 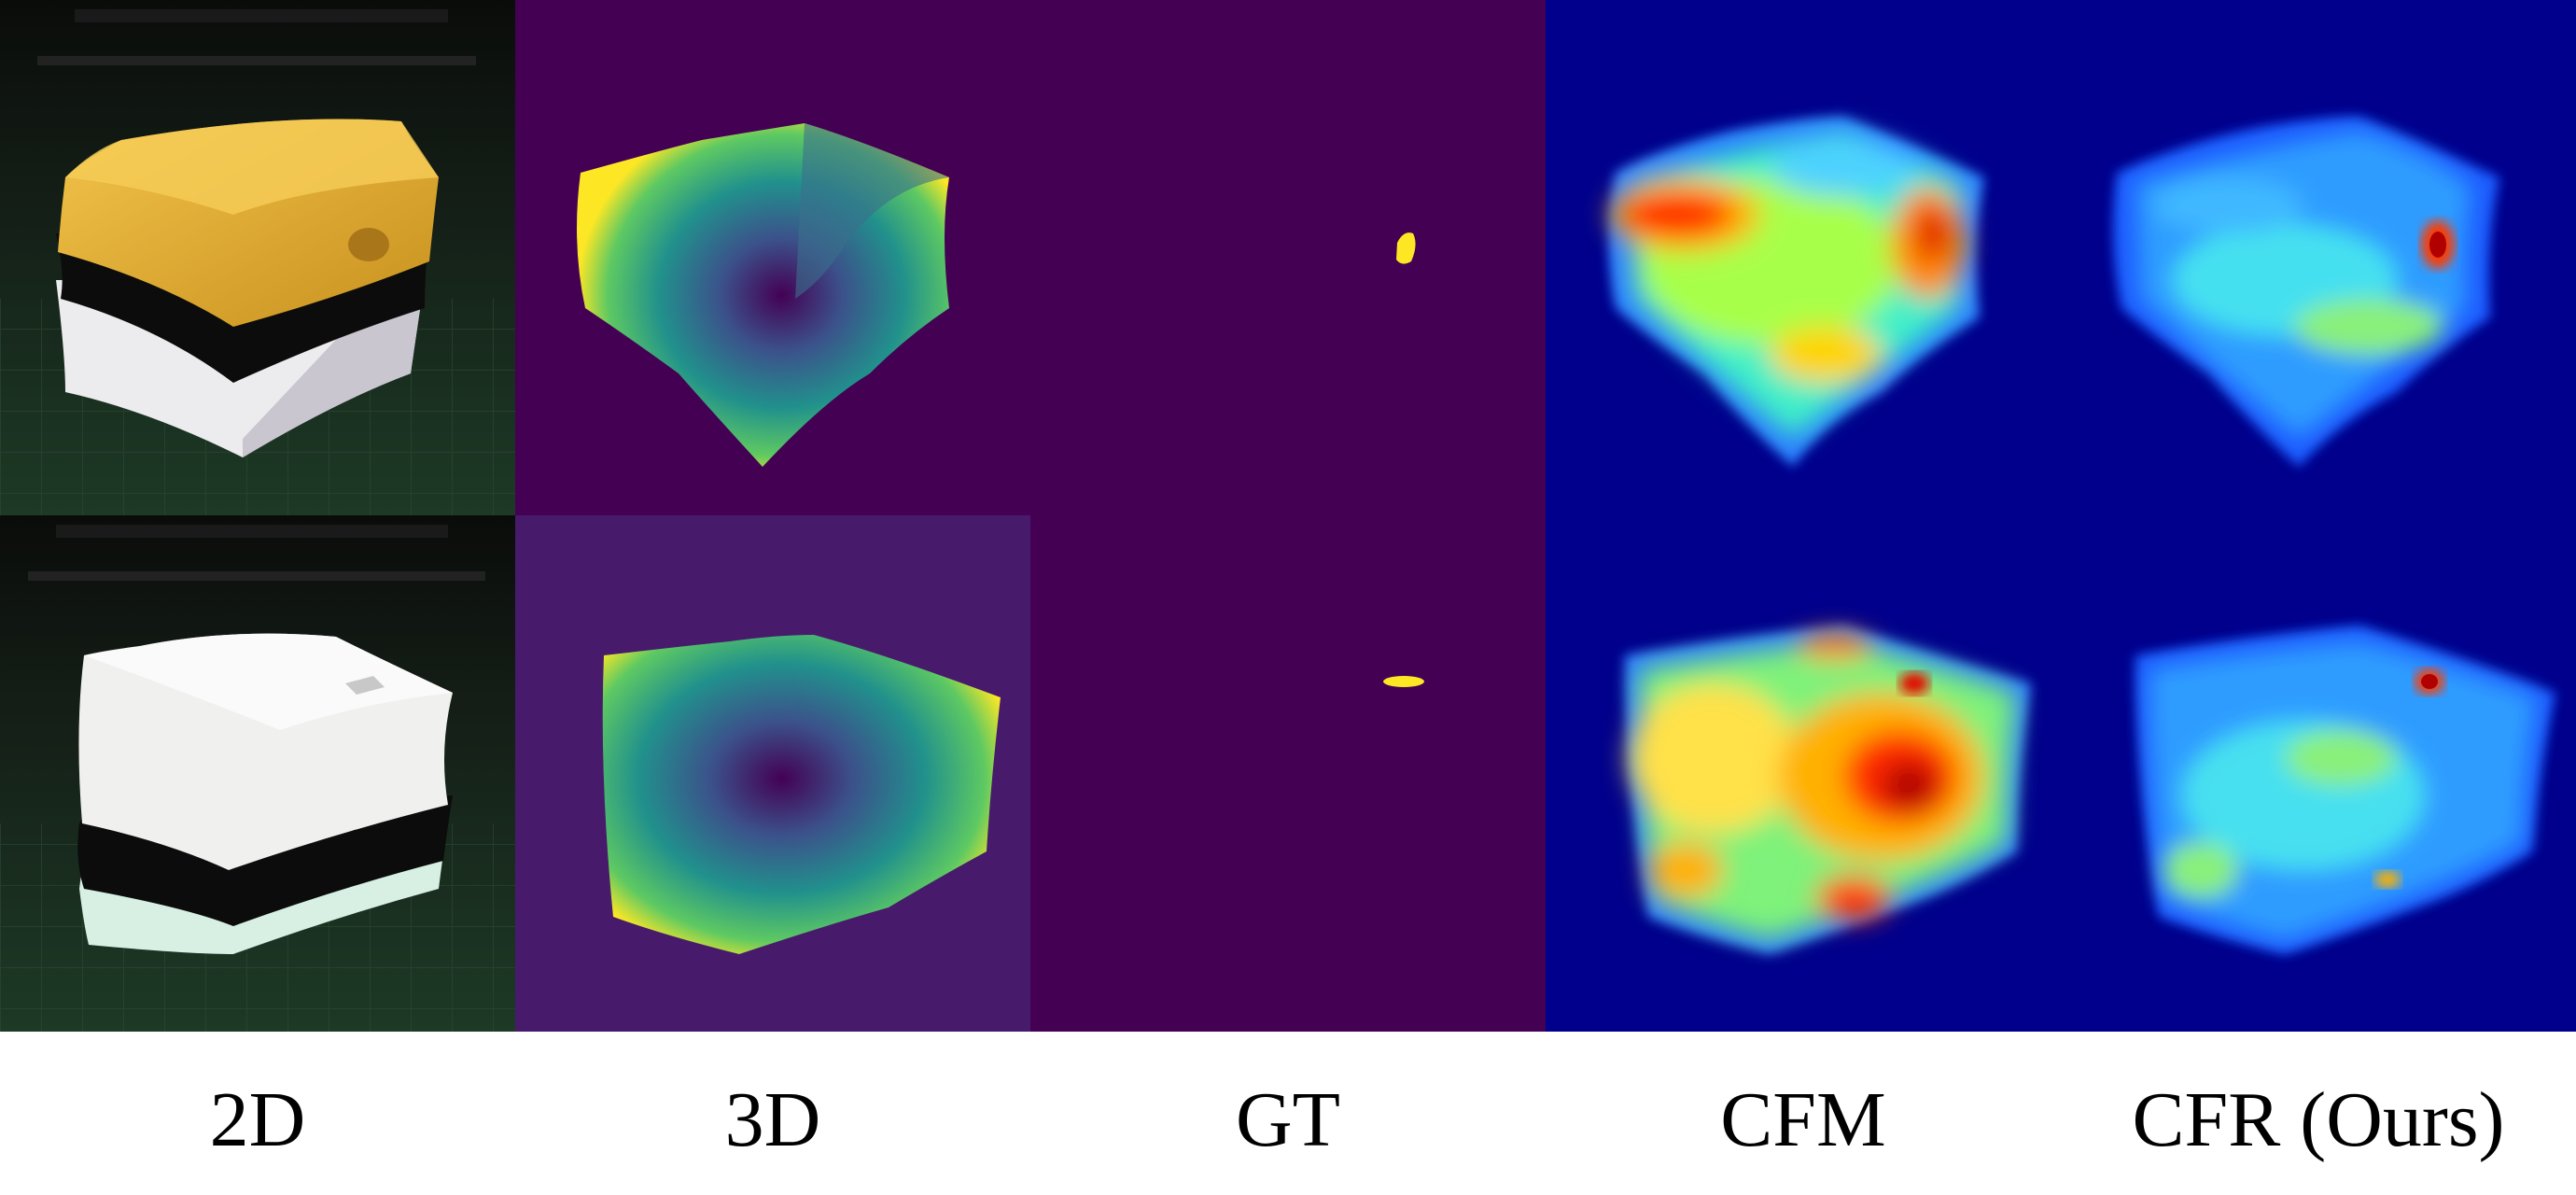 I want to click on row1-gt-mask, so click(x=1288, y=257).